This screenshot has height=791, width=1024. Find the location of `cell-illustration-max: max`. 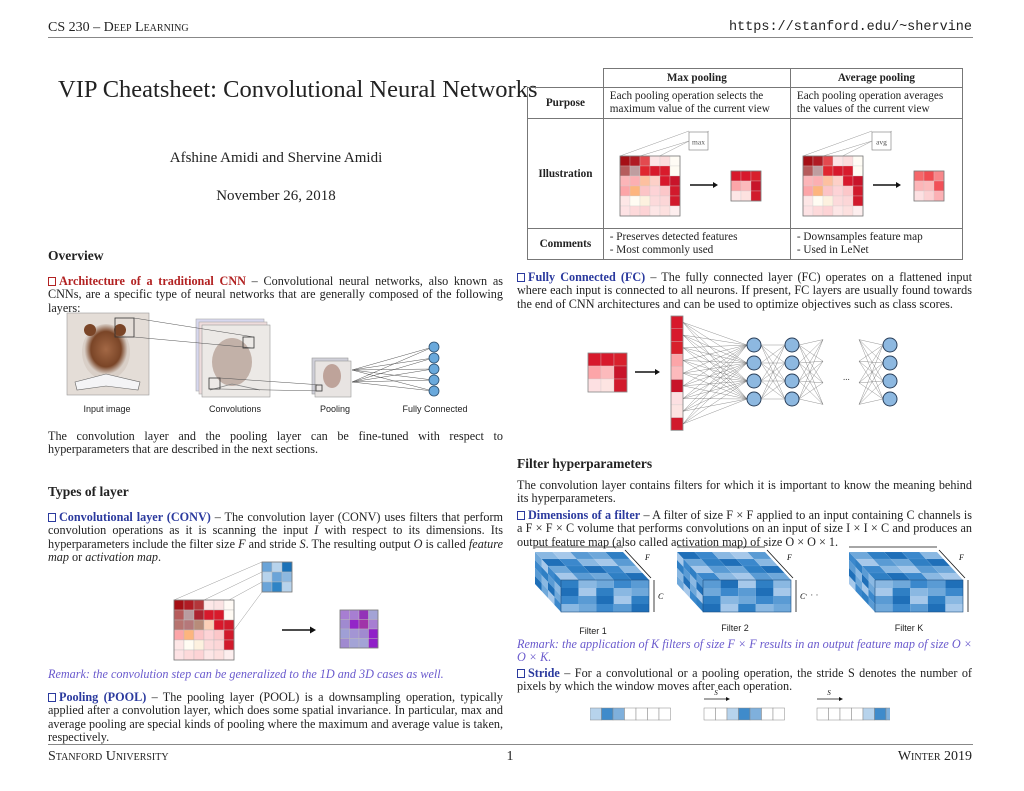

cell-illustration-max: max is located at coordinates (696, 173).